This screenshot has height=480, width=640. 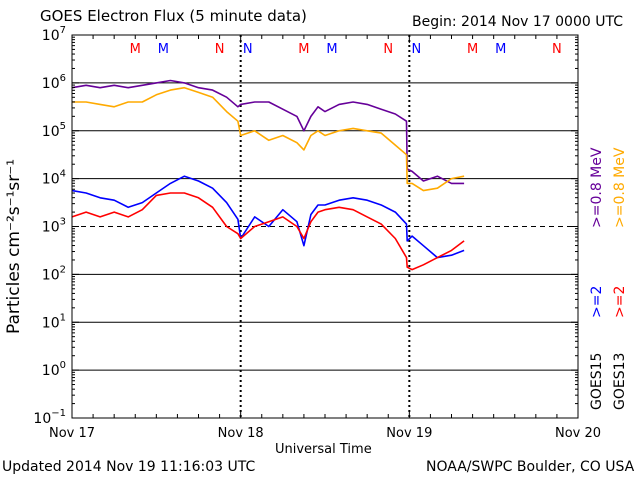 I want to click on y-tick-label: 10¹, so click(x=54, y=321).